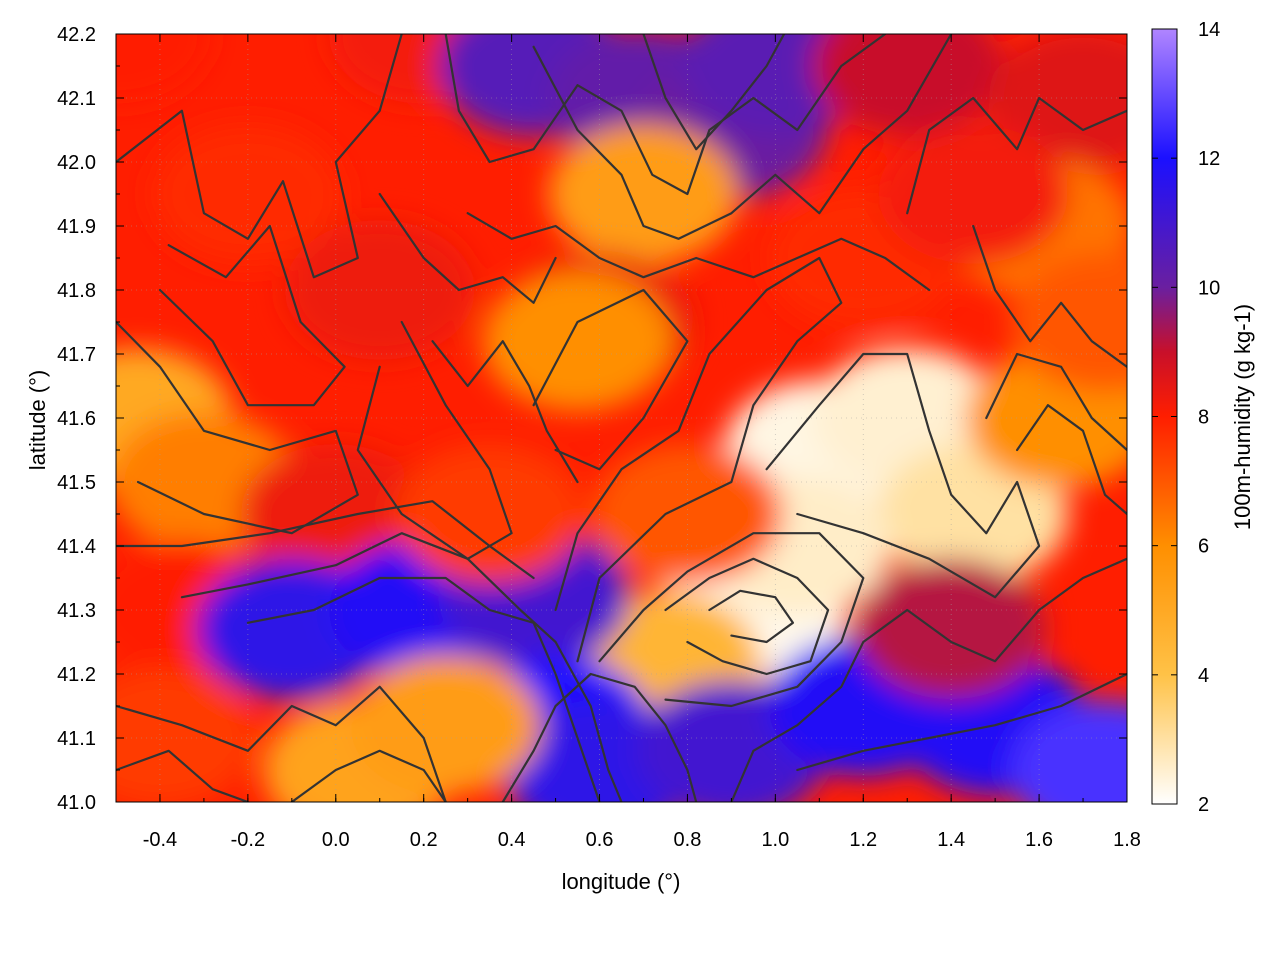 Image resolution: width=1280 pixels, height=960 pixels. I want to click on colorbar-tick-label: 6, so click(1203, 547).